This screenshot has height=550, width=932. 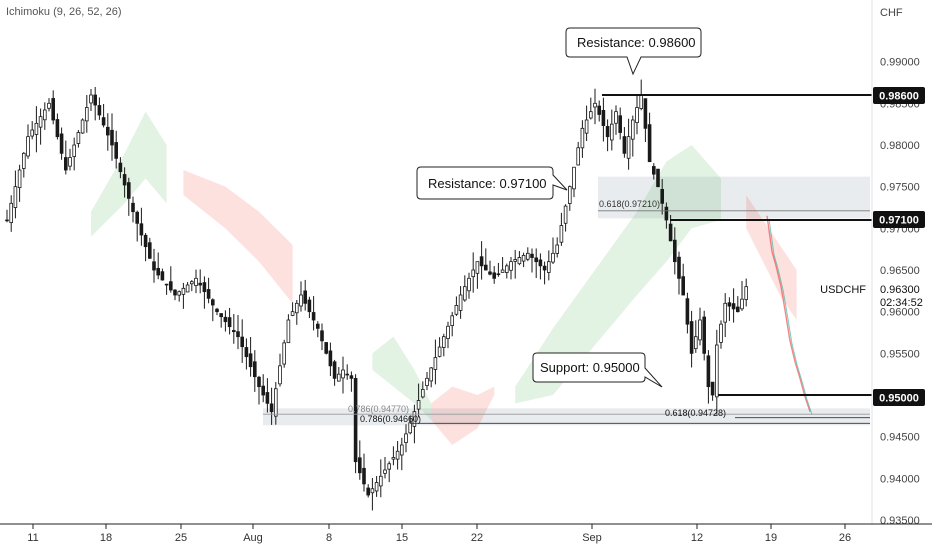 I want to click on price-tick: 0.96500, so click(x=900, y=271).